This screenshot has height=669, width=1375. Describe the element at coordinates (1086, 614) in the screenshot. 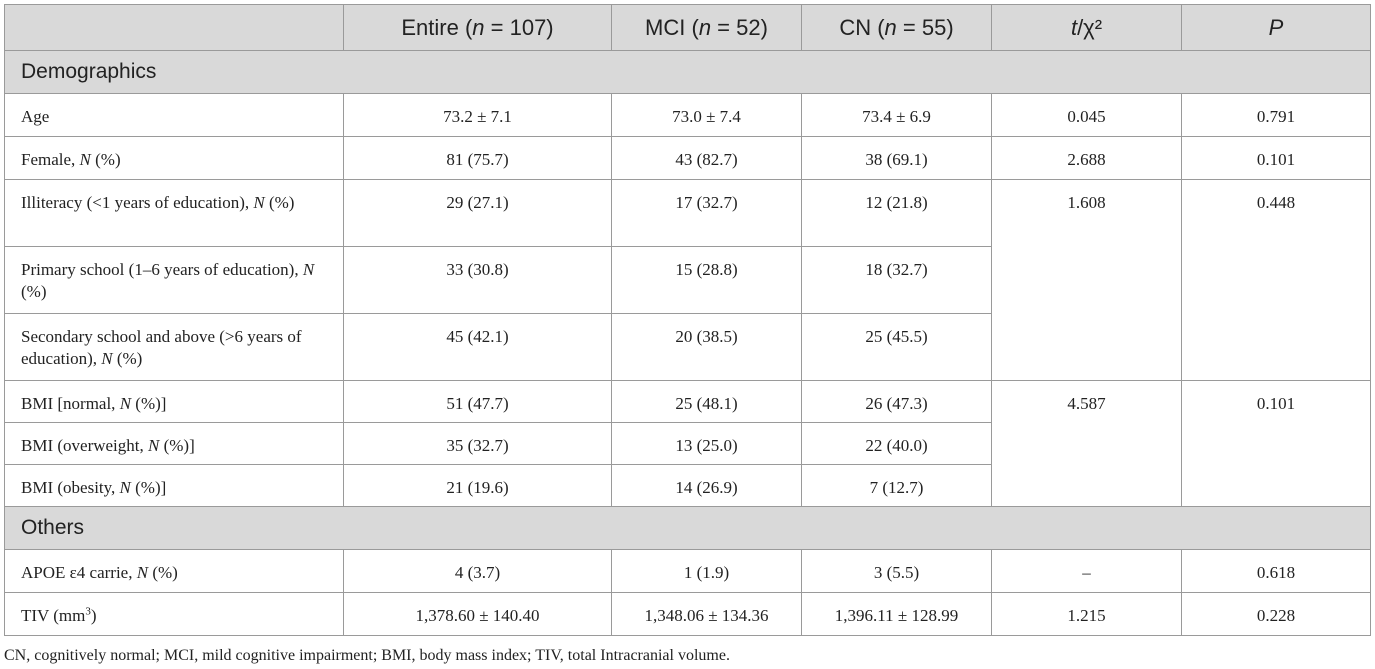

I see `cell-statistic: 1.215` at that location.